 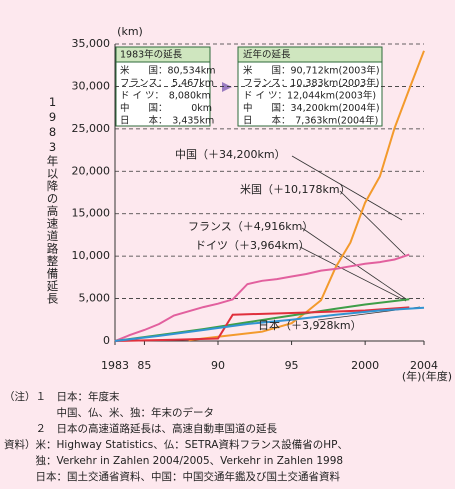 What do you see at coordinates (250, 226) in the screenshot?
I see `series-label: フランス（＋4,916km）` at bounding box center [250, 226].